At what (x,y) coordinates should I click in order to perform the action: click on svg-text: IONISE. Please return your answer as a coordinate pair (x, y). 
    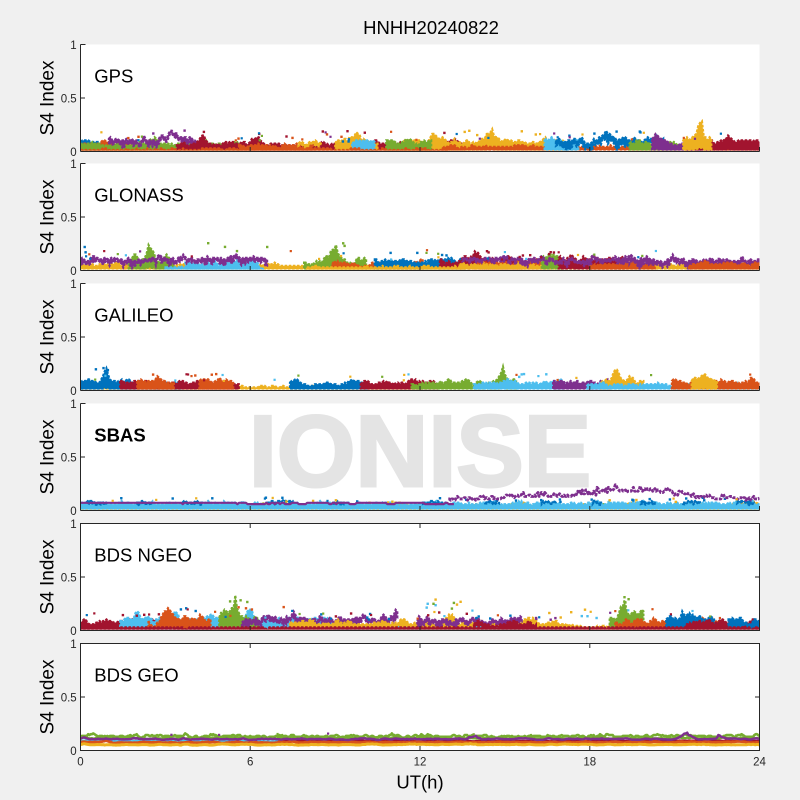
    Looking at the image, I should click on (420, 452).